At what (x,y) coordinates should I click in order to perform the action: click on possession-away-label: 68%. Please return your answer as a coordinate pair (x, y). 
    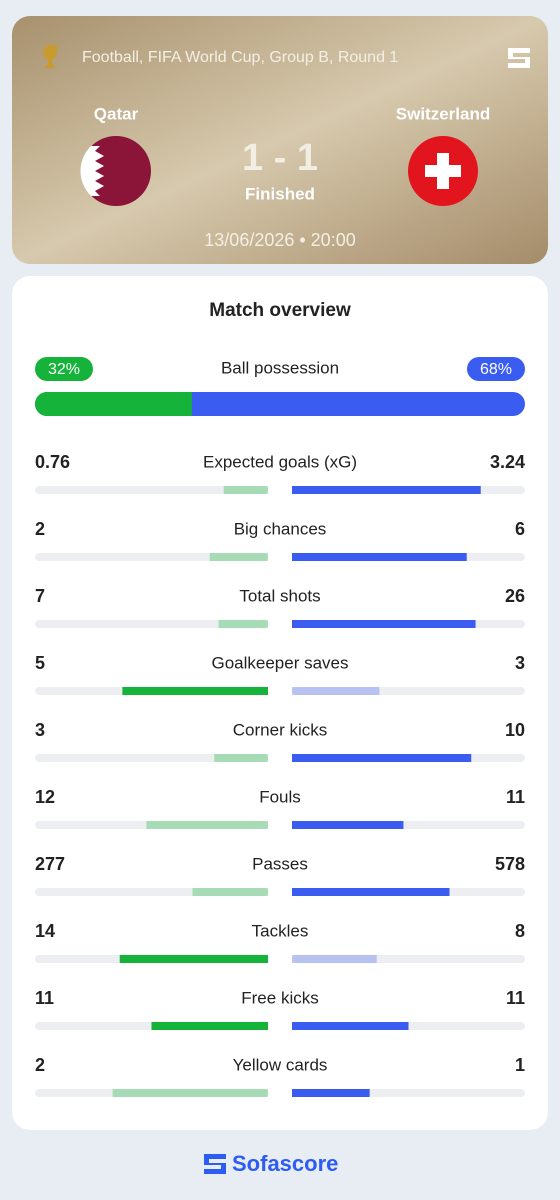
    Looking at the image, I should click on (496, 369).